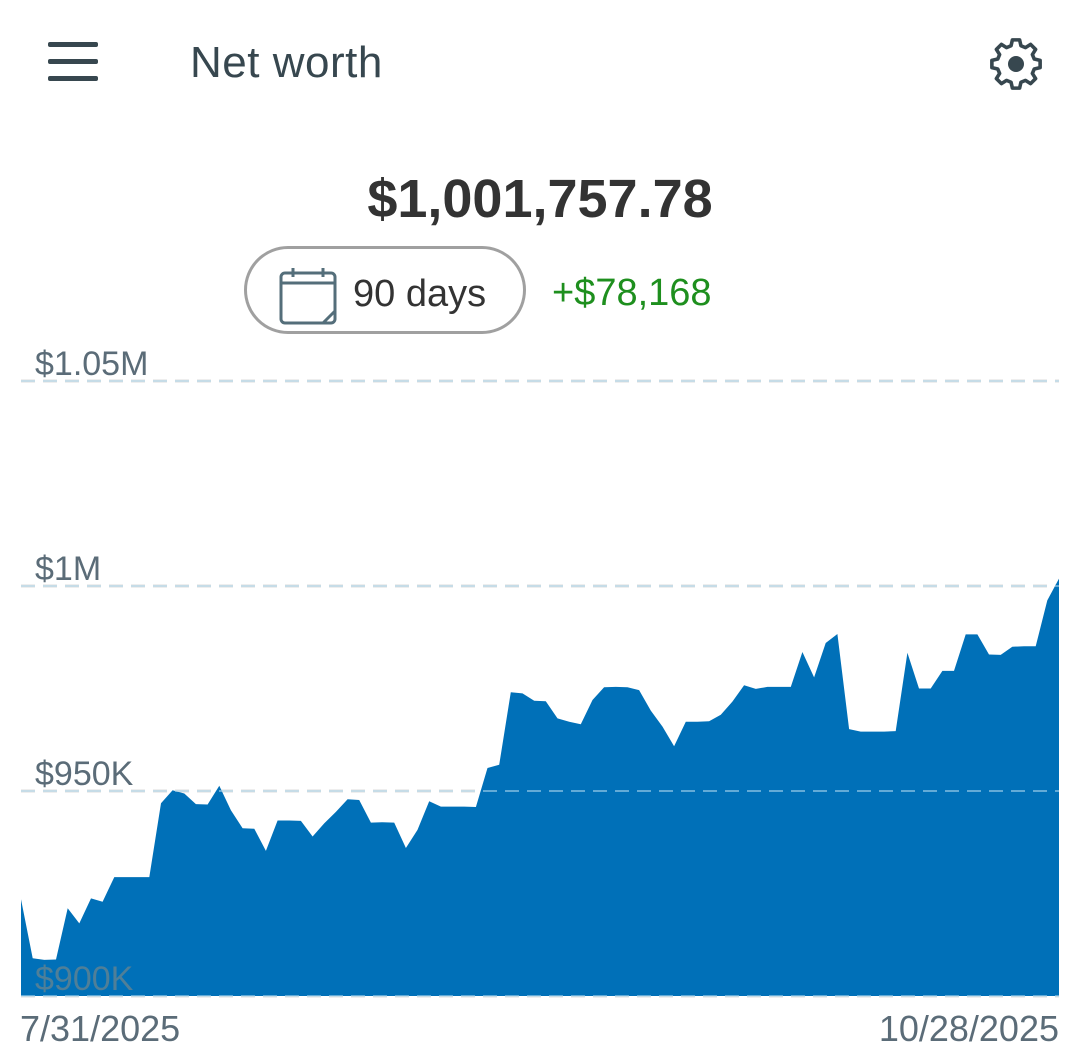 The width and height of the screenshot is (1080, 1064). I want to click on app-bar: Net worth, so click(540, 65).